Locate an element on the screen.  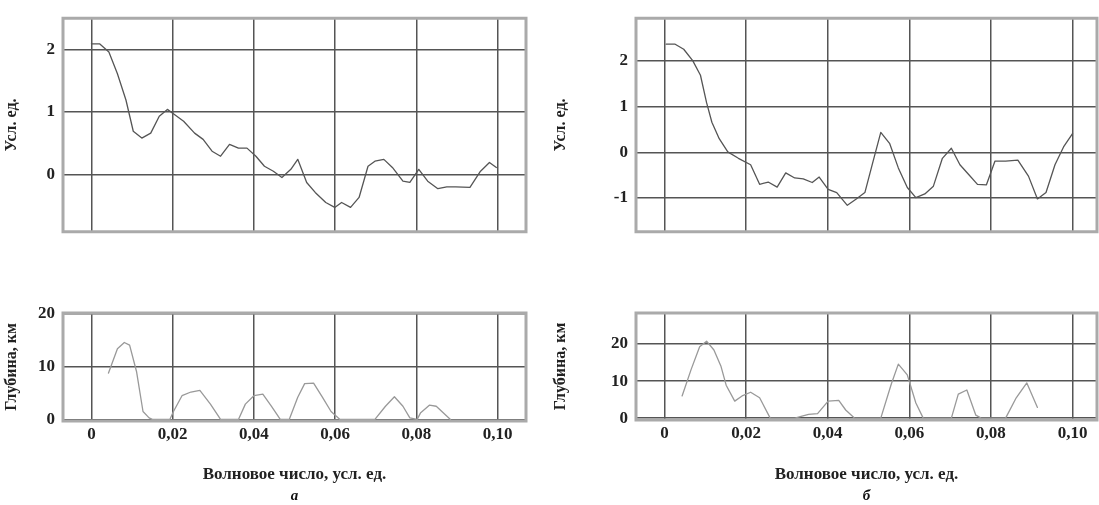
y-tick-label: -1 is located at coordinates (620, 197).